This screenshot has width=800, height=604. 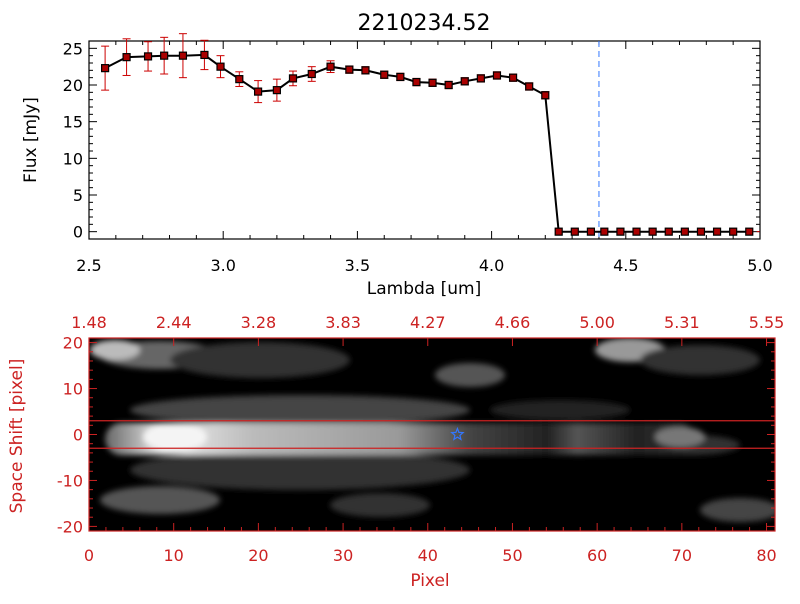 What do you see at coordinates (767, 322) in the screenshot?
I see `image-top-tick-label: 5.55` at bounding box center [767, 322].